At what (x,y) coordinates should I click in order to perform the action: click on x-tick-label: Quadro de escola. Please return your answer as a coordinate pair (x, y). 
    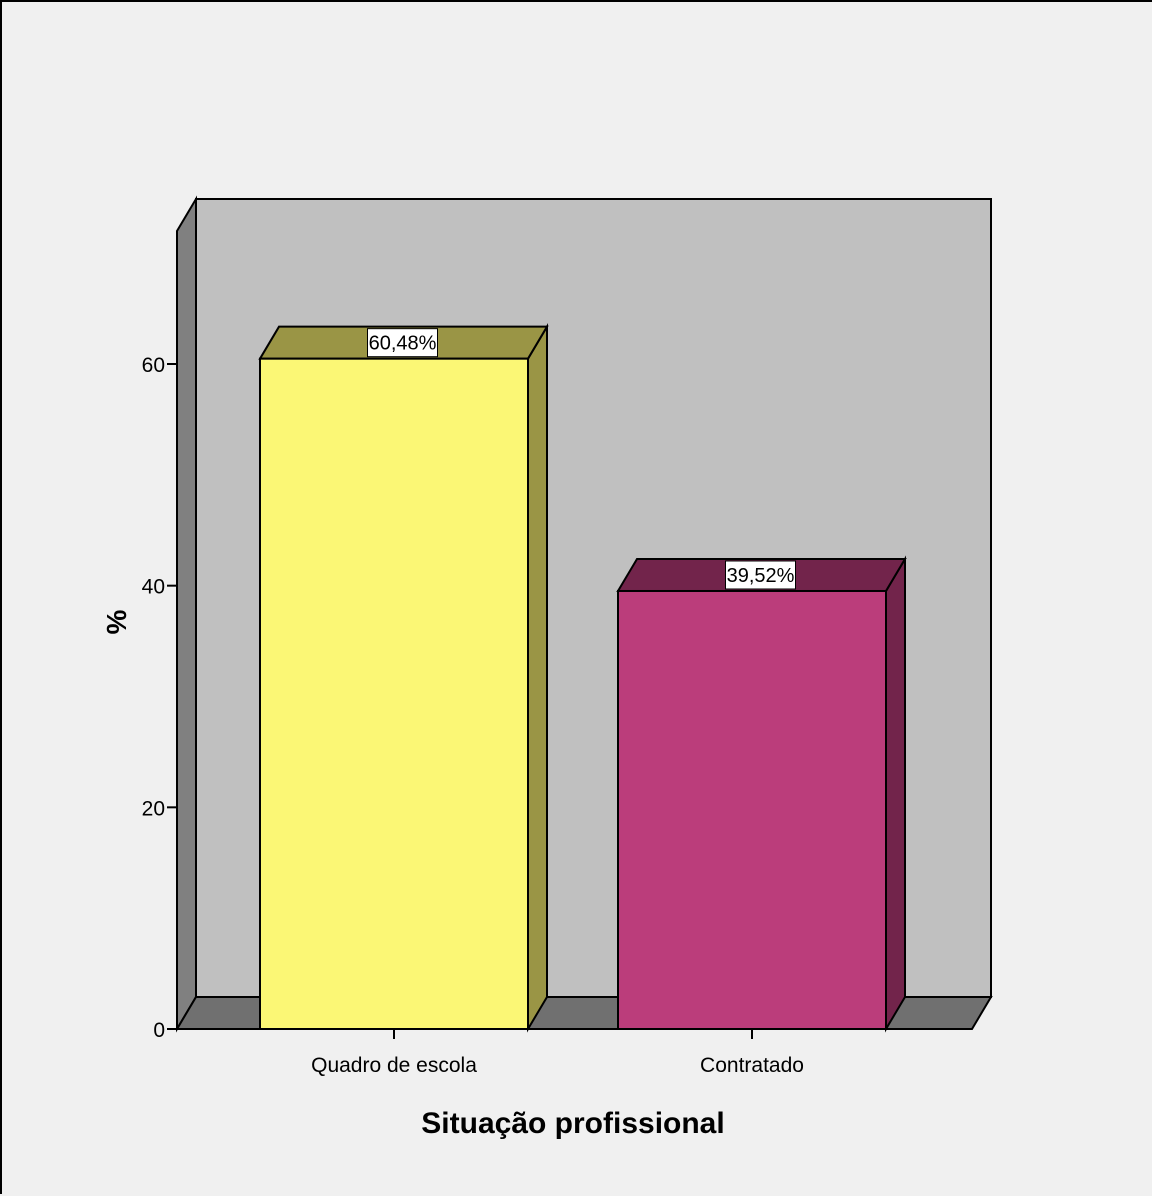
    Looking at the image, I should click on (394, 1065).